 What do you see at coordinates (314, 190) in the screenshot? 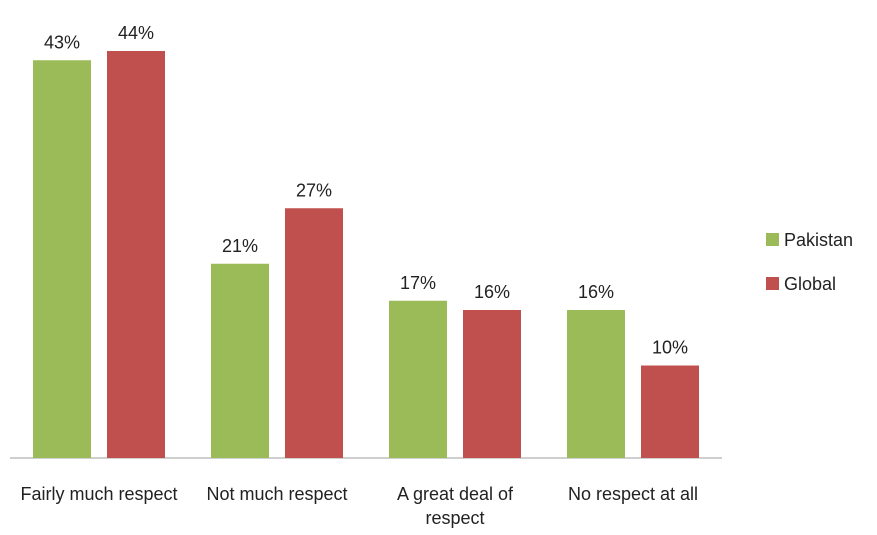
I see `data-label: 27%` at bounding box center [314, 190].